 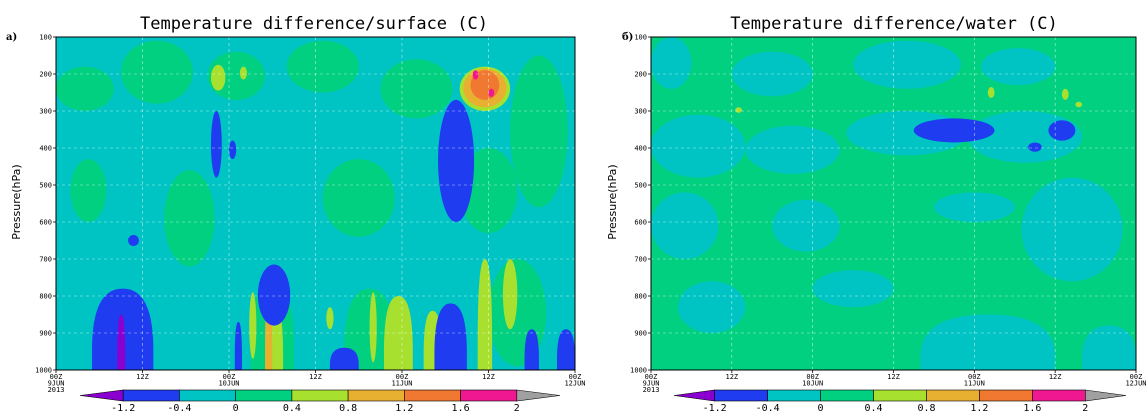 I want to click on y-tick-label: 100, so click(x=640, y=38).